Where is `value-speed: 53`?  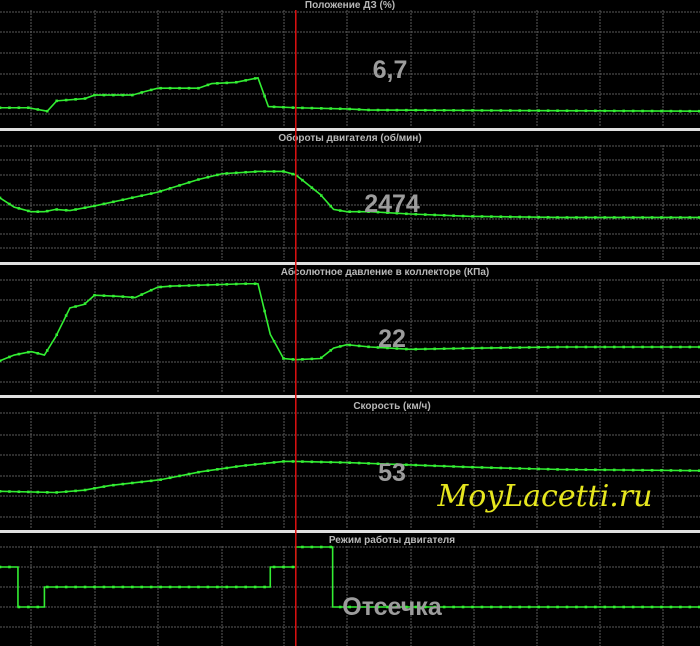 value-speed: 53 is located at coordinates (392, 473).